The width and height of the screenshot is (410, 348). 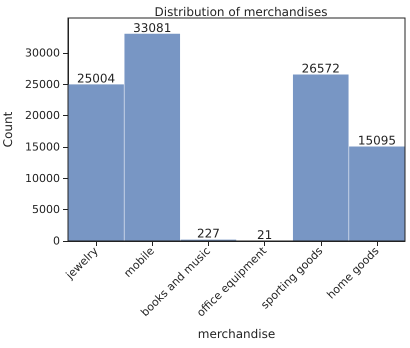 What do you see at coordinates (46, 209) in the screenshot?
I see `y-tick-label: 5000` at bounding box center [46, 209].